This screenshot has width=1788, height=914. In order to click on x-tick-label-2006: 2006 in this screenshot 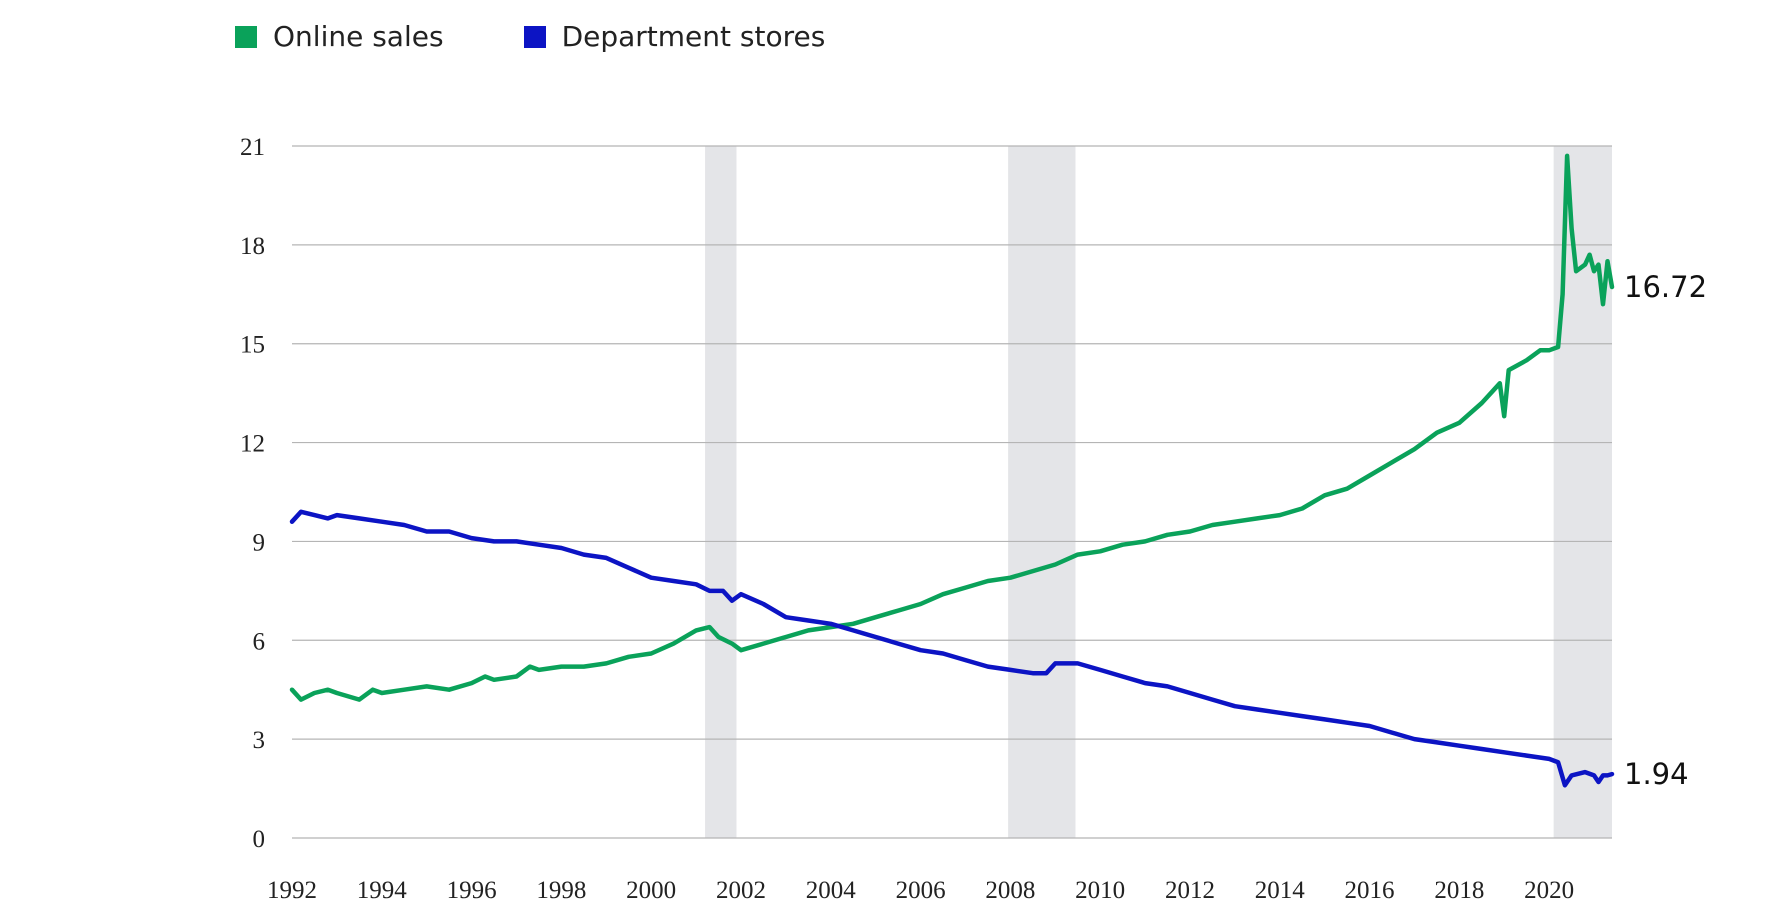, I will do `click(921, 890)`.